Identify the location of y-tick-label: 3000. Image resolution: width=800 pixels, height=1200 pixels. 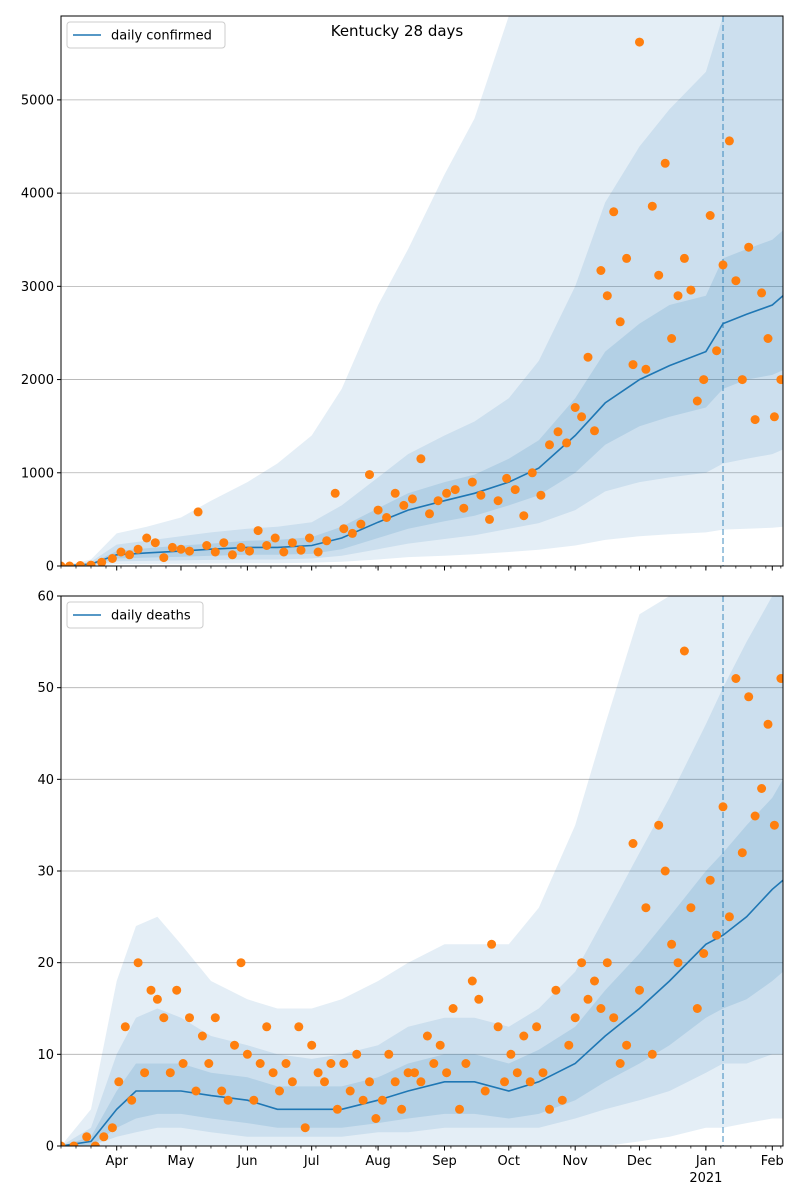
(37, 287).